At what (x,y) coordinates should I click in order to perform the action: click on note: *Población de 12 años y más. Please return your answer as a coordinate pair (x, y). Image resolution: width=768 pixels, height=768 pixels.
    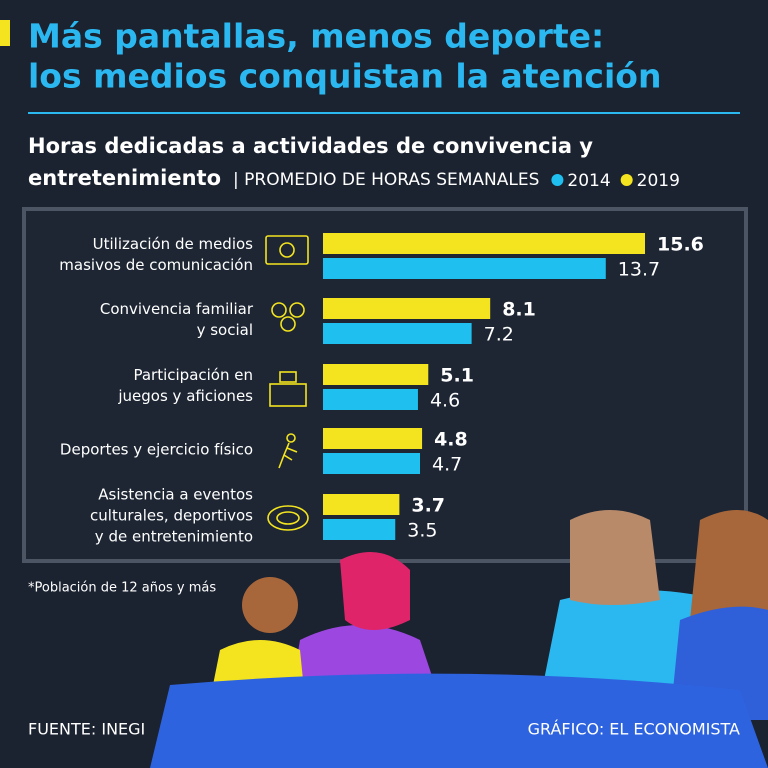
    Looking at the image, I should click on (122, 588).